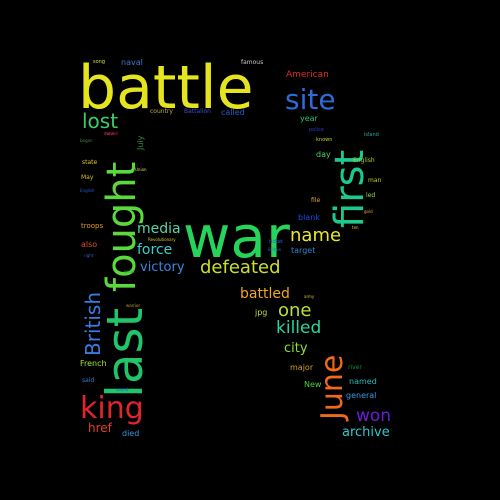 Image resolution: width=500 pixels, height=500 pixels. Describe the element at coordinates (295, 310) in the screenshot. I see `word: one` at that location.